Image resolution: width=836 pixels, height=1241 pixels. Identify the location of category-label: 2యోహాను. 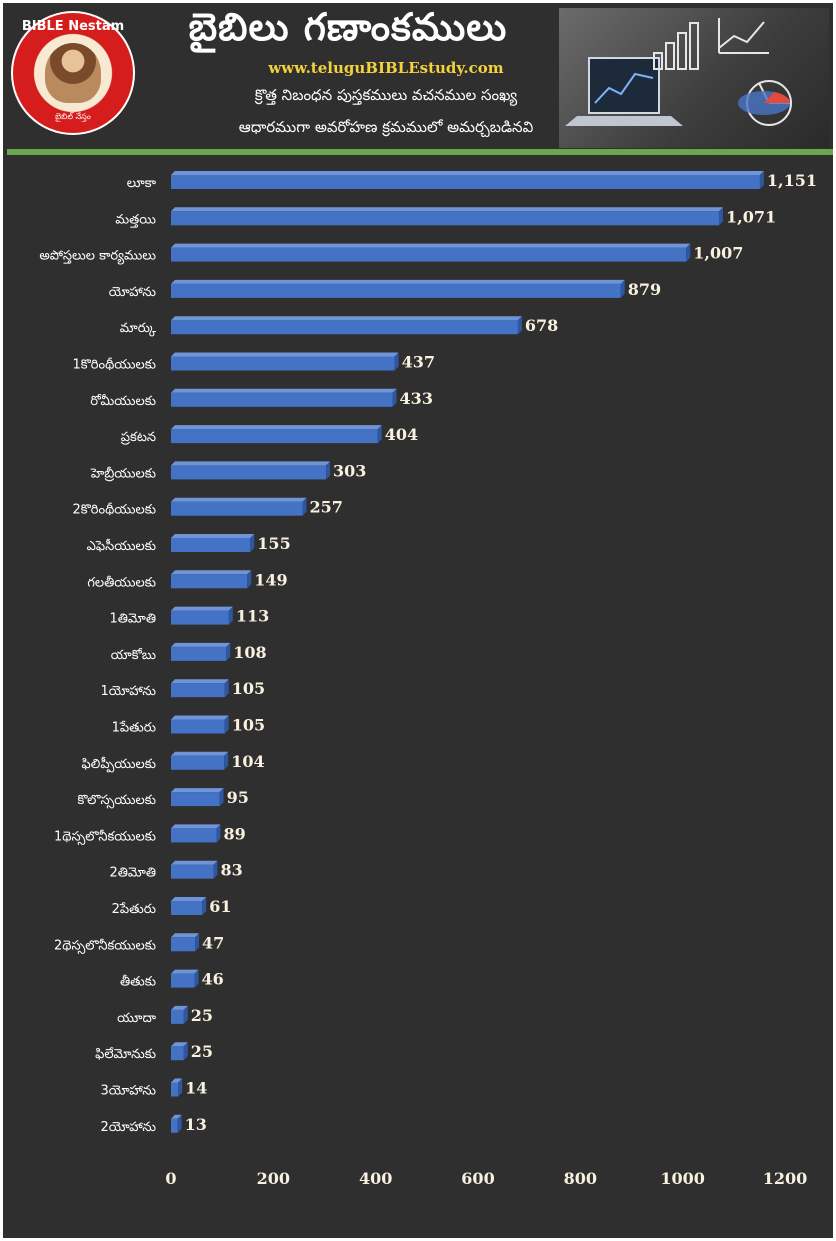
(128, 1127).